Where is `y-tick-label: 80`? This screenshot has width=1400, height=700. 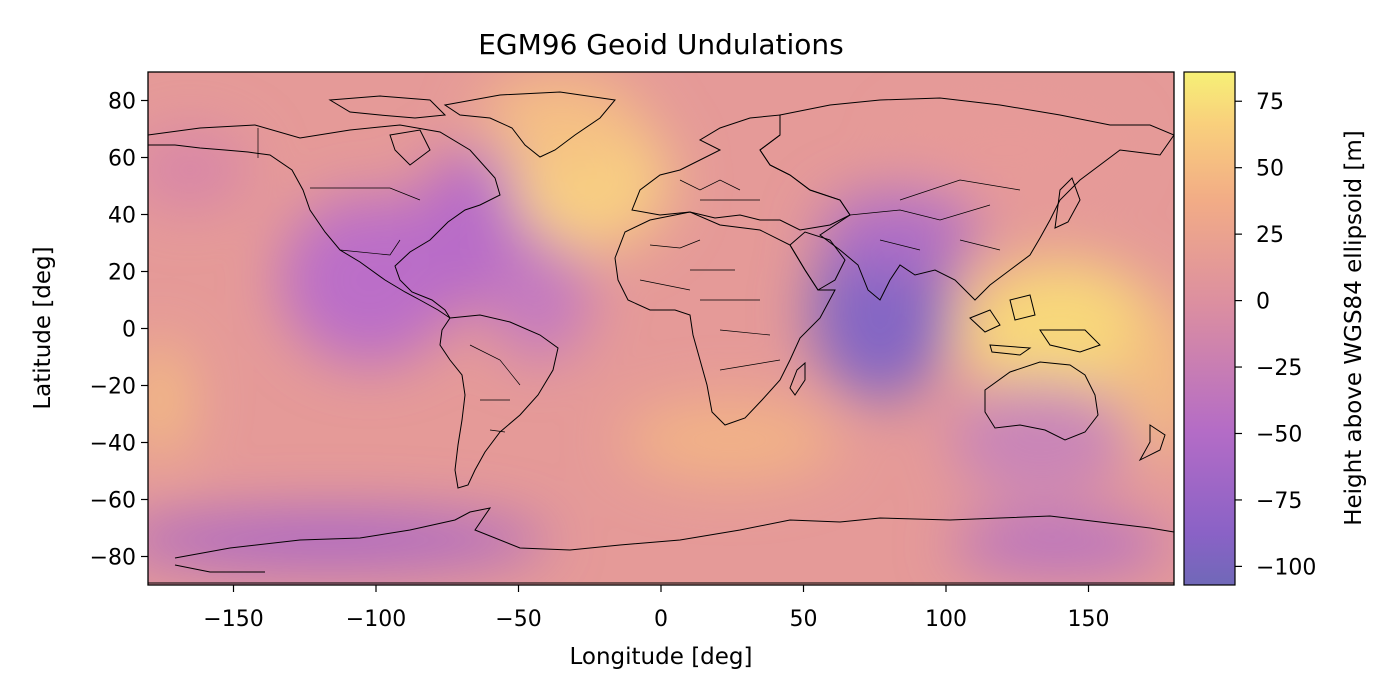
y-tick-label: 80 is located at coordinates (122, 102).